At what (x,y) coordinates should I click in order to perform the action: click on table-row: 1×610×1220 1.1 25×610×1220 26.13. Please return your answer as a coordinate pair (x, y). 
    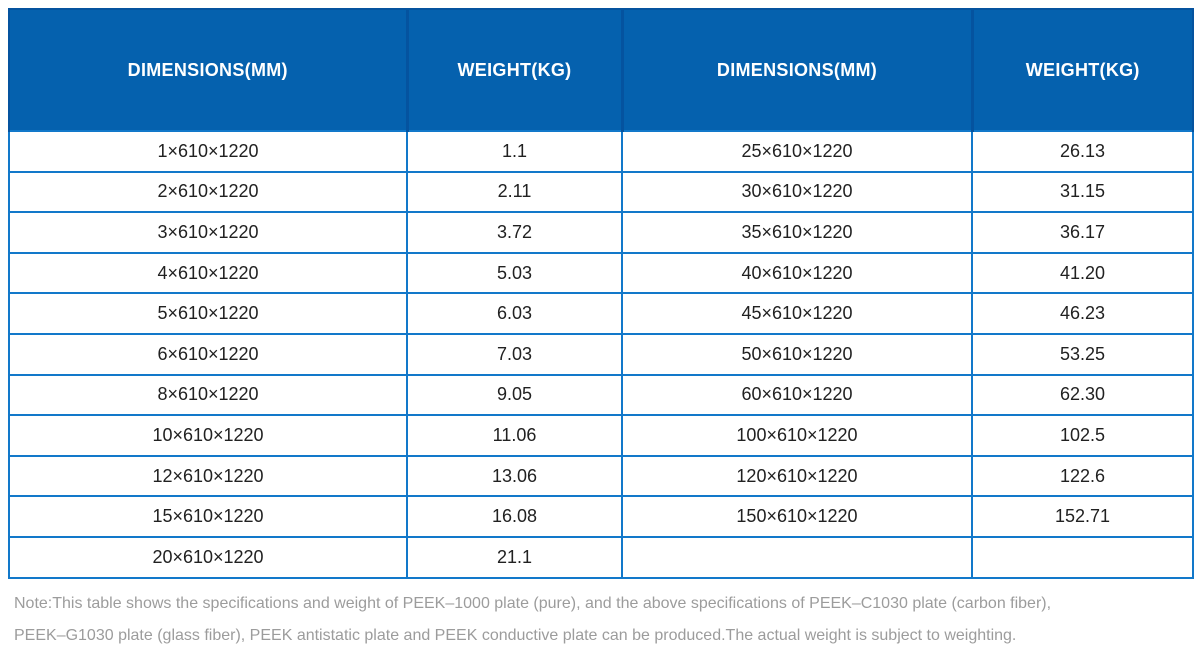
    Looking at the image, I should click on (601, 151).